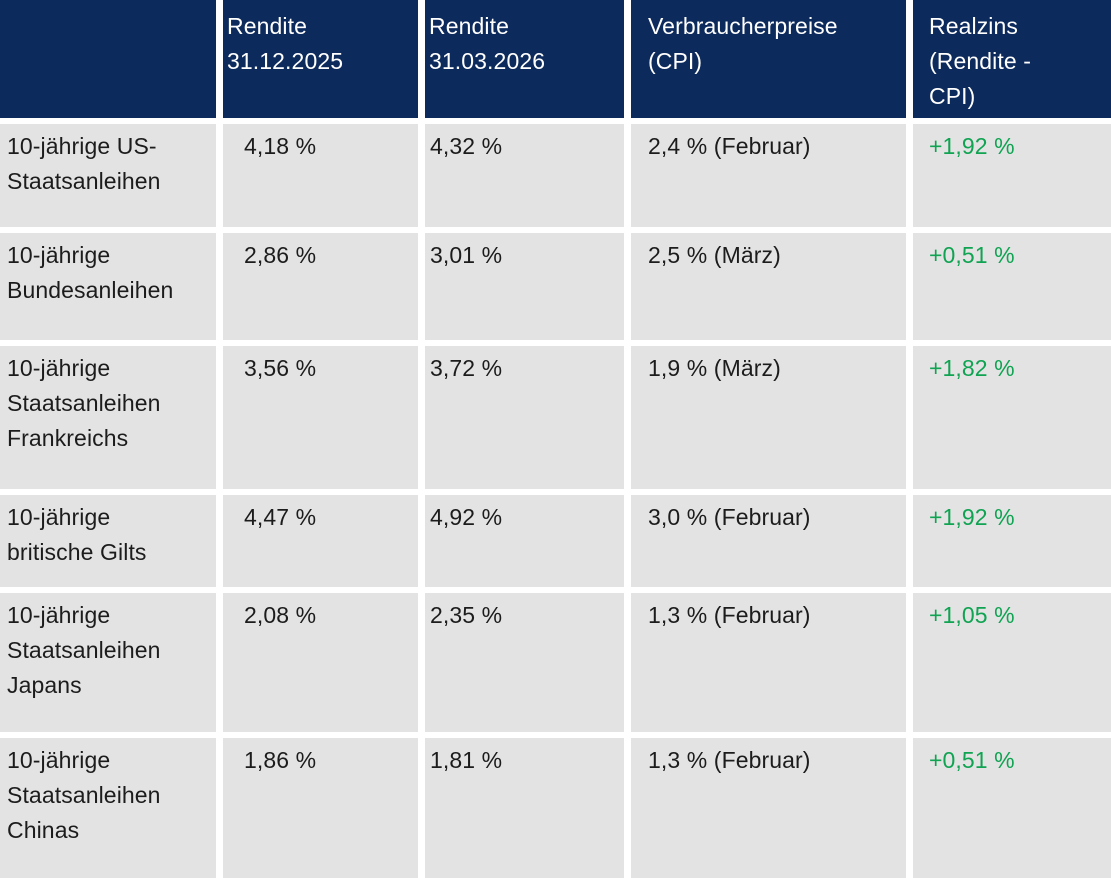 This screenshot has width=1111, height=878. Describe the element at coordinates (1012, 175) in the screenshot. I see `cell-us-realzins: +1,92 %` at that location.